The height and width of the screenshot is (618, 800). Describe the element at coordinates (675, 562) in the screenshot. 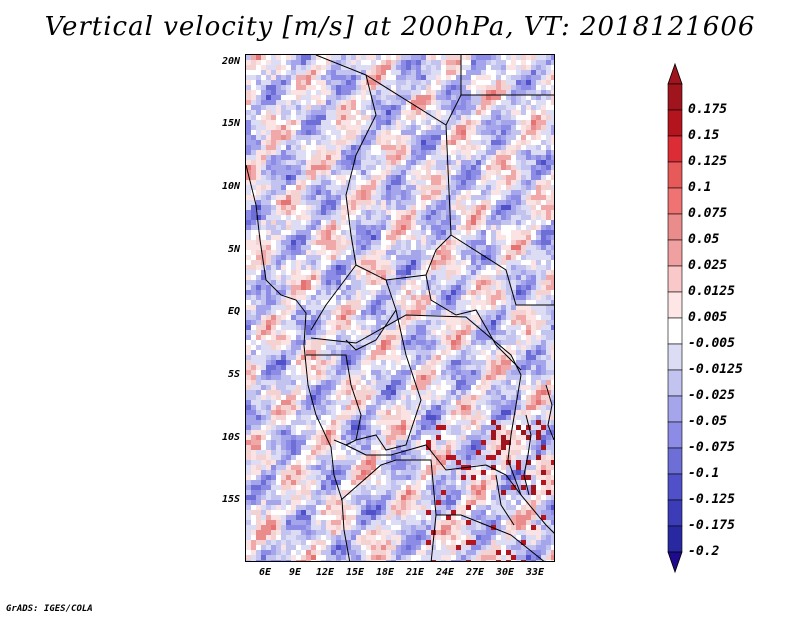

I see `colorbar-min-arrow` at that location.